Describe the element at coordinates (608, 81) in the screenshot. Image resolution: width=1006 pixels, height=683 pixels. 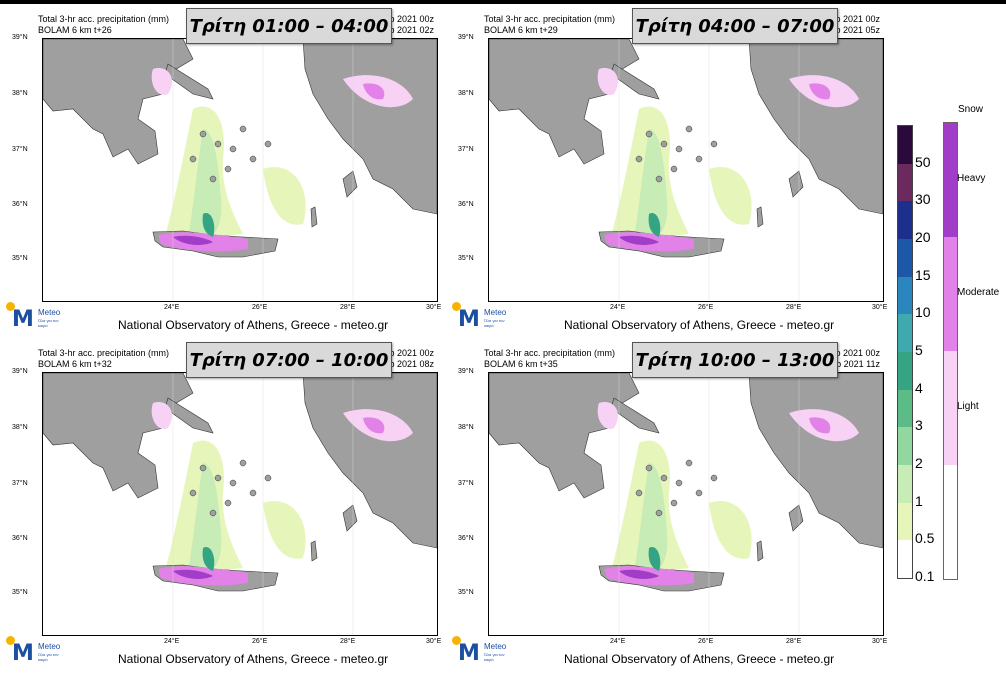
I see `snow-light-area` at that location.